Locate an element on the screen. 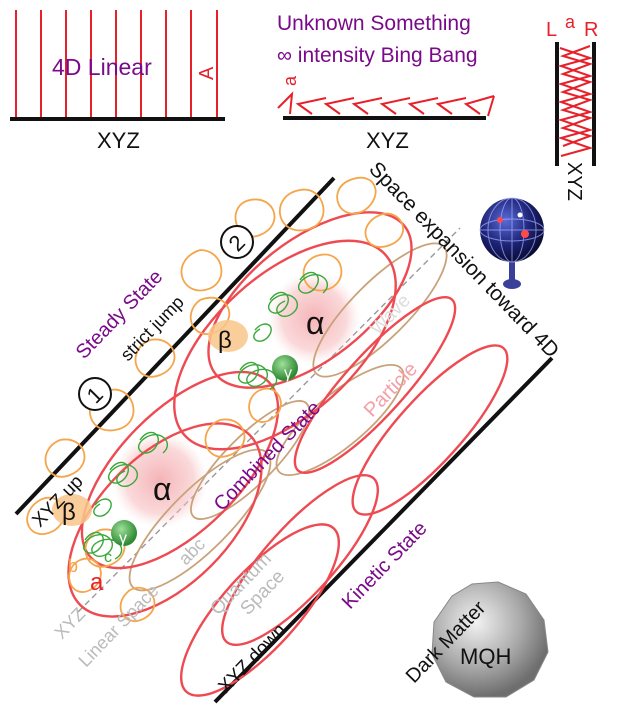  c-label: c is located at coordinates (108, 557).